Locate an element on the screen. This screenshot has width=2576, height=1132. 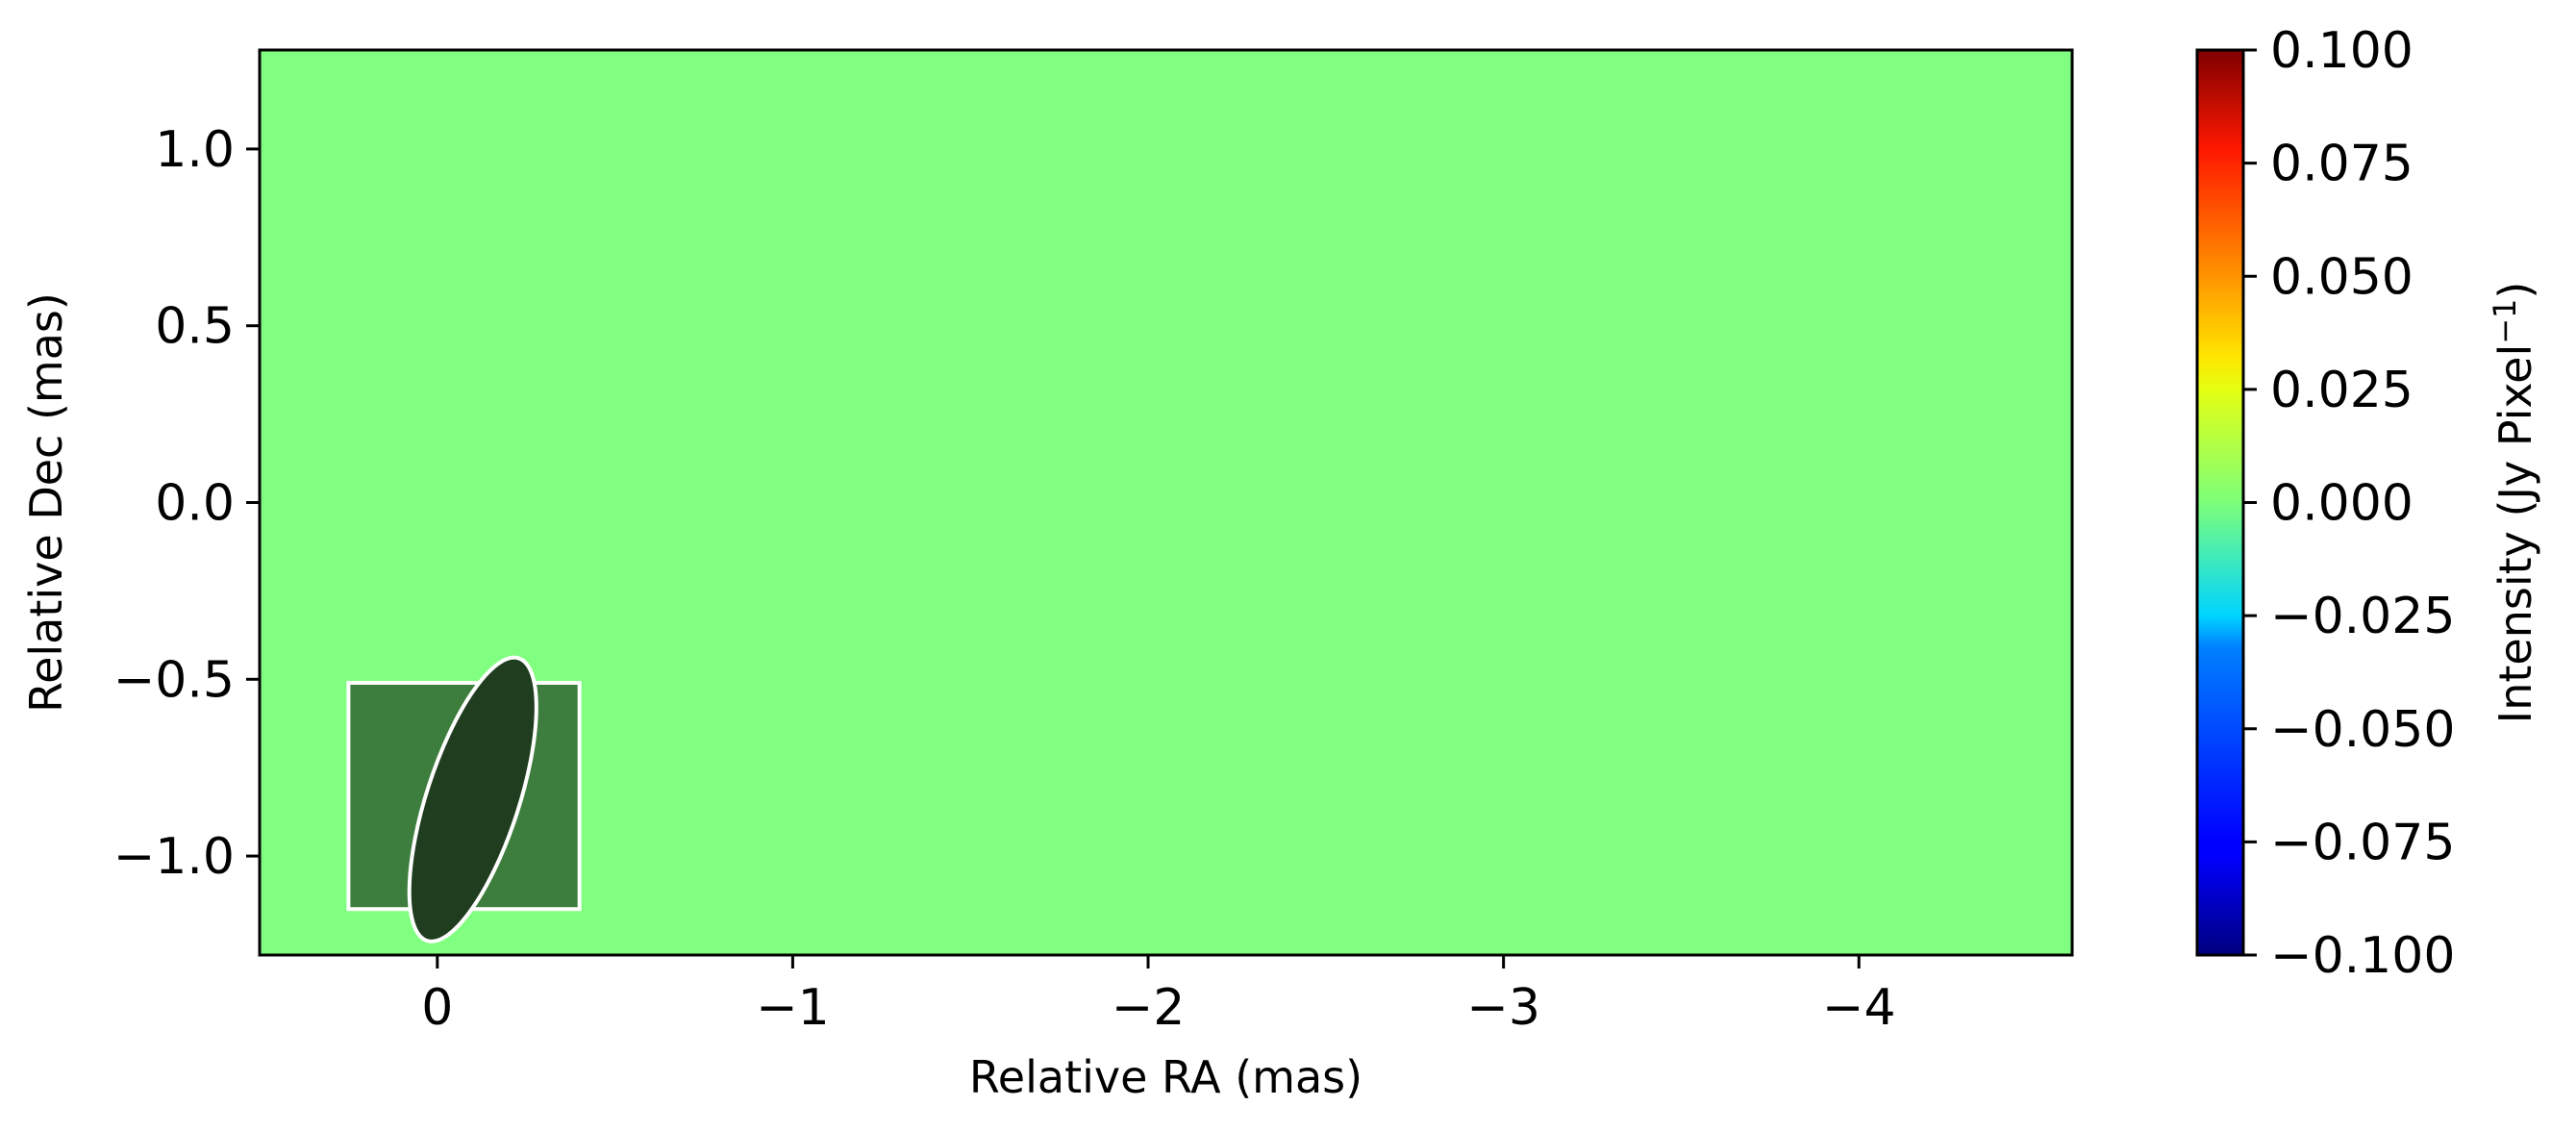
y-tick-label: 0.0 is located at coordinates (195, 504).